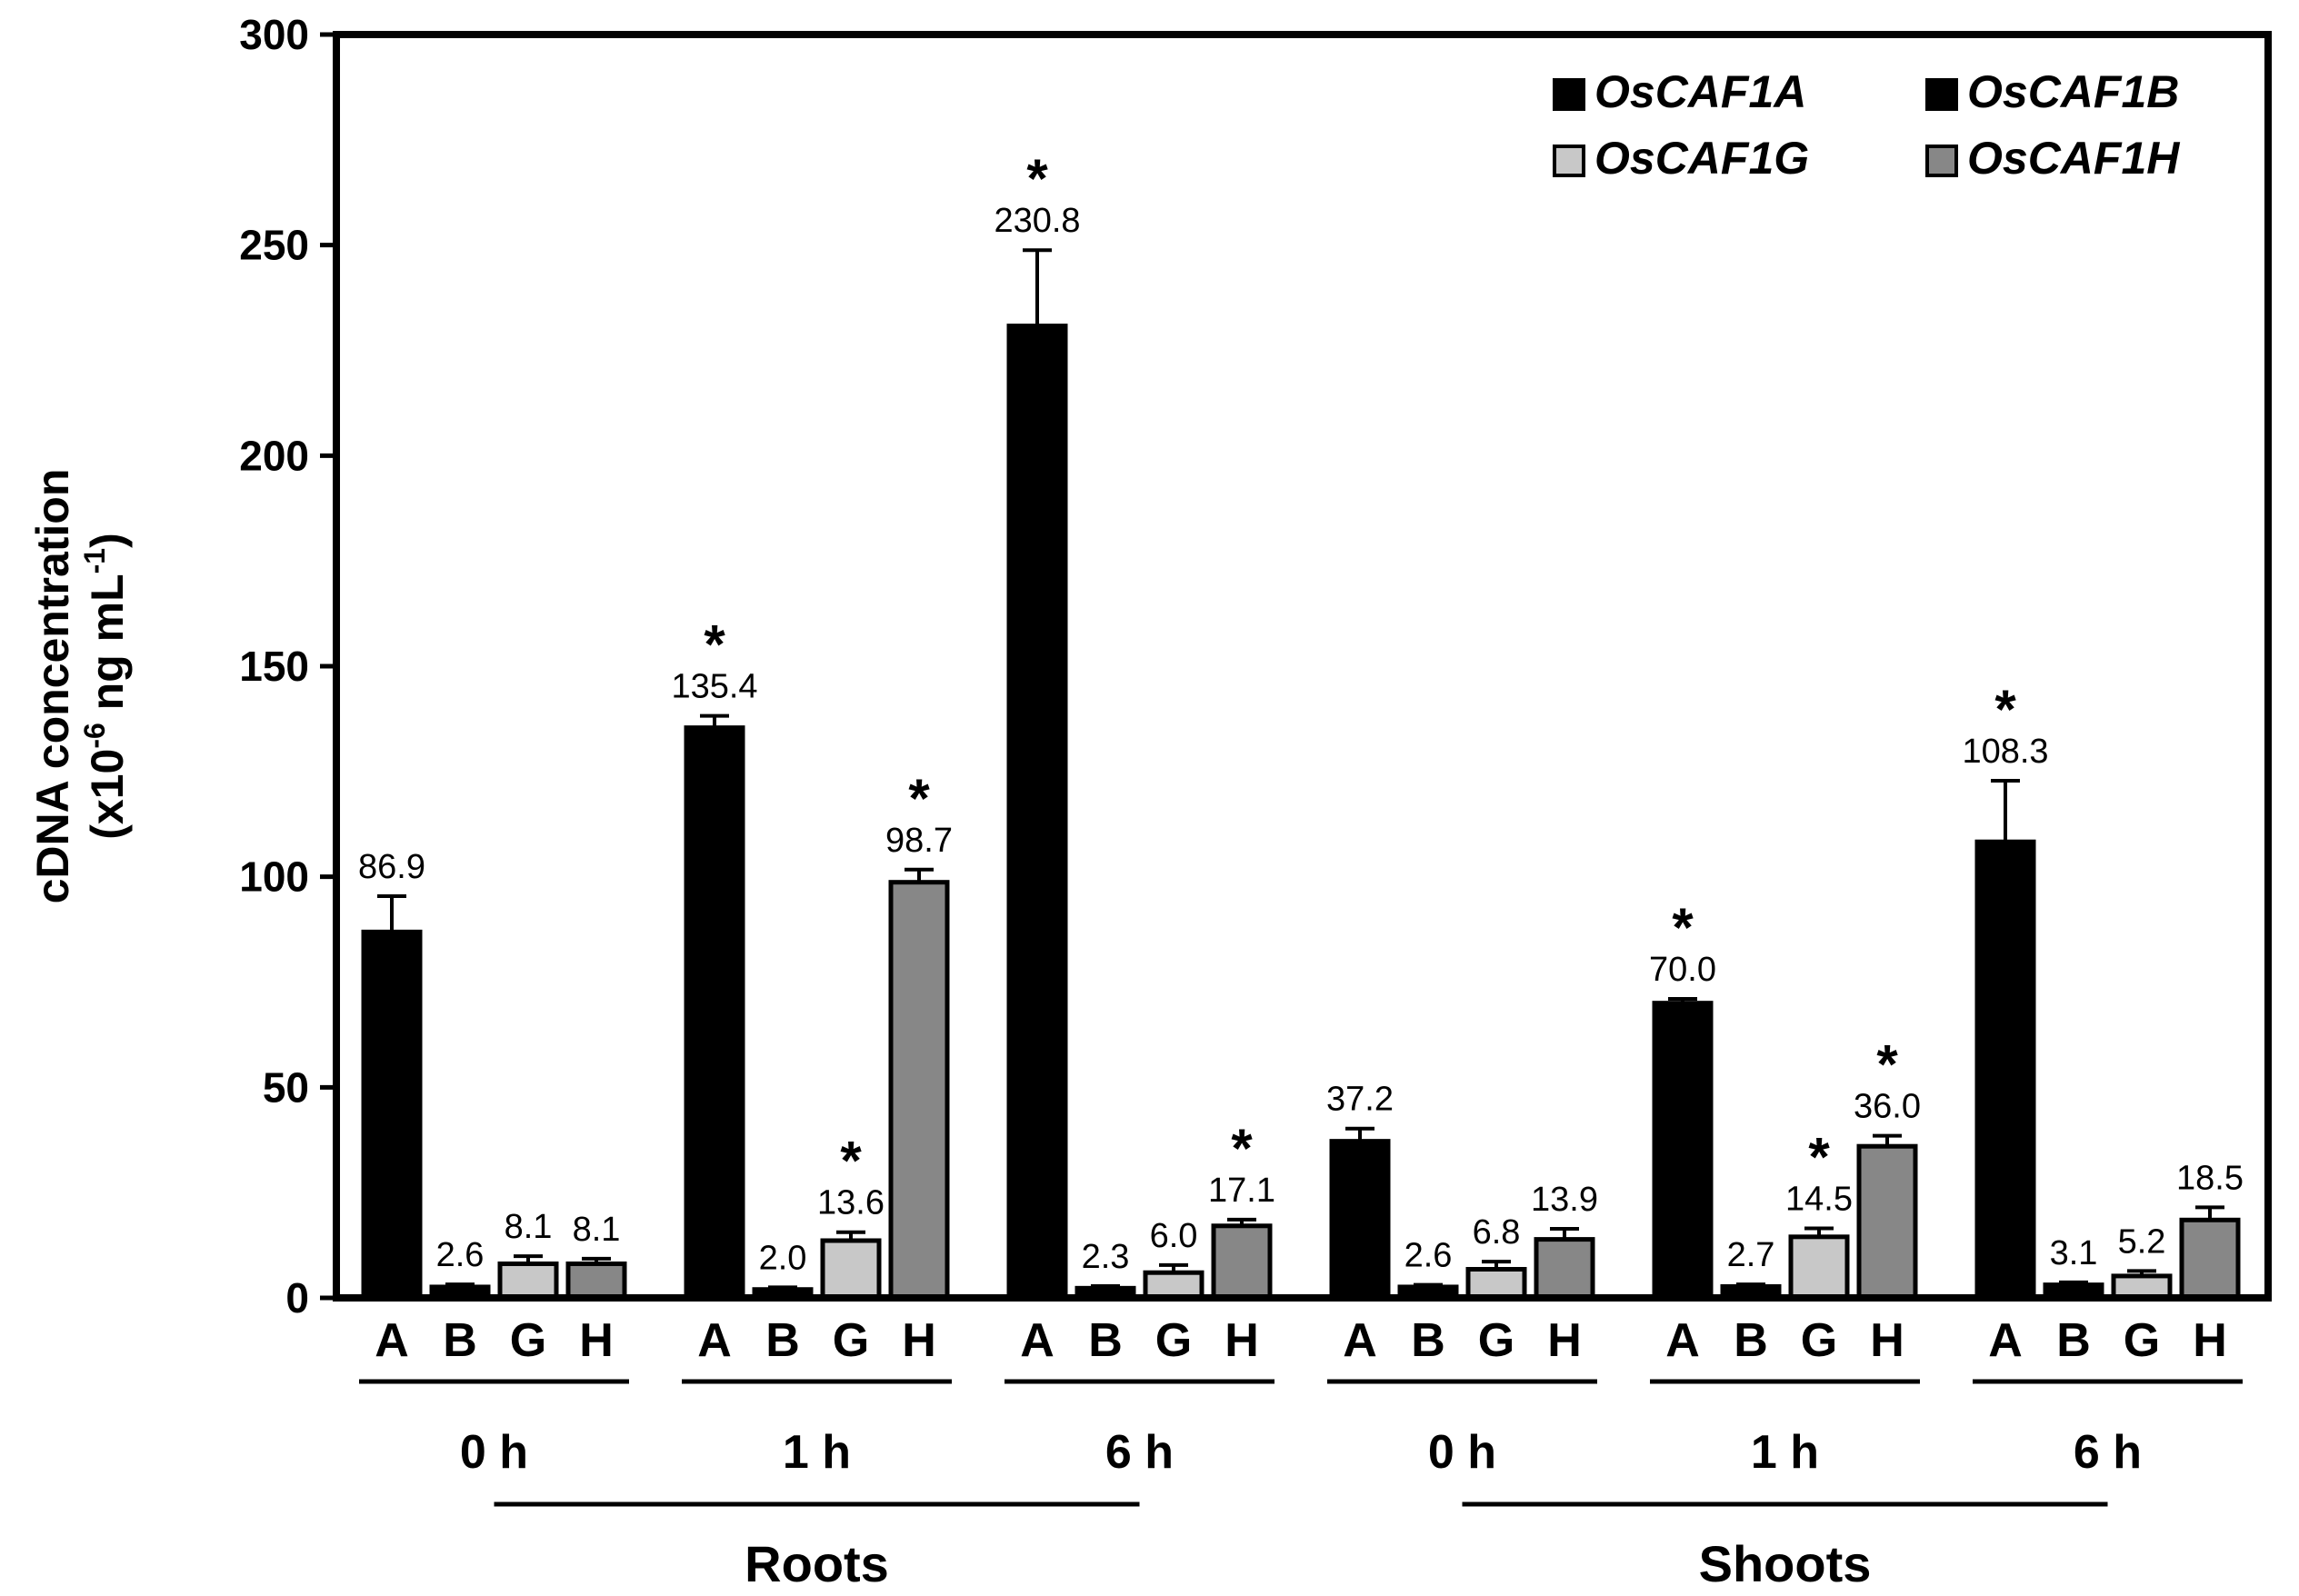 The width and height of the screenshot is (2299, 1596). Describe the element at coordinates (783, 1258) in the screenshot. I see `data-label: 2.0` at that location.